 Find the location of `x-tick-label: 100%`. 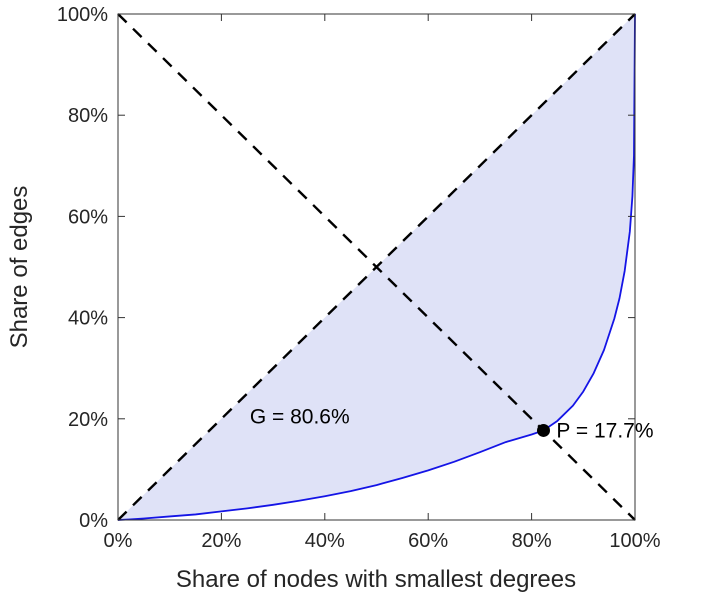

x-tick-label: 100% is located at coordinates (634, 541).